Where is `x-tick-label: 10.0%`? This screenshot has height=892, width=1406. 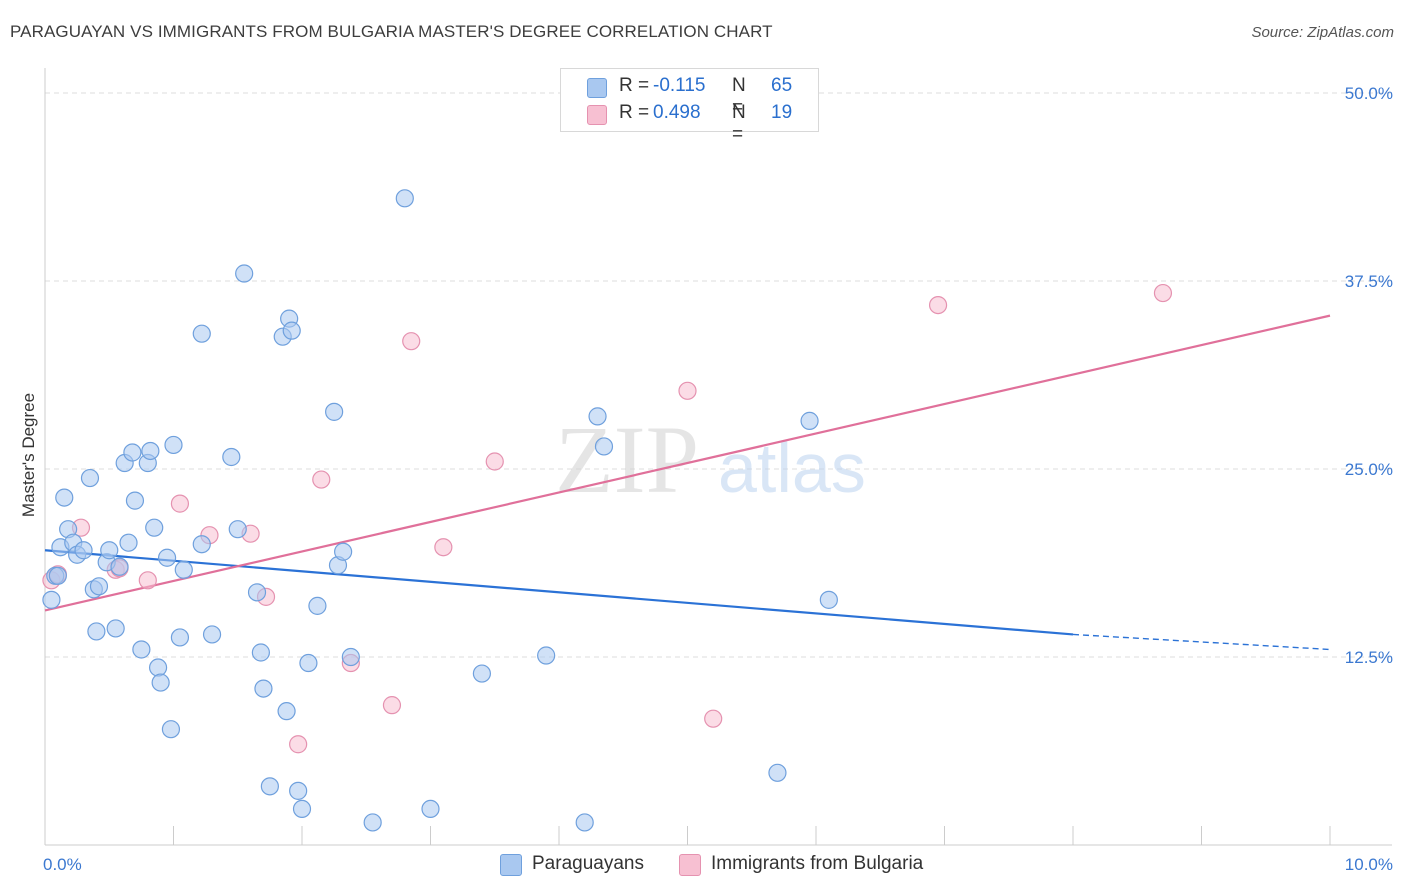
x-tick-label: 10.0% is located at coordinates (1369, 864).